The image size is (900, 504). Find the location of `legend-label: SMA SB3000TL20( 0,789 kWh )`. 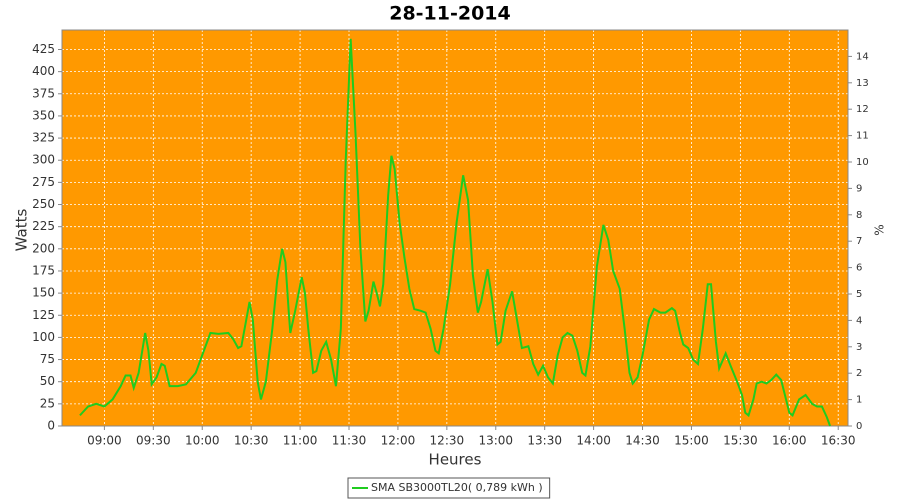

legend-label: SMA SB3000TL20( 0,789 kWh ) is located at coordinates (457, 487).